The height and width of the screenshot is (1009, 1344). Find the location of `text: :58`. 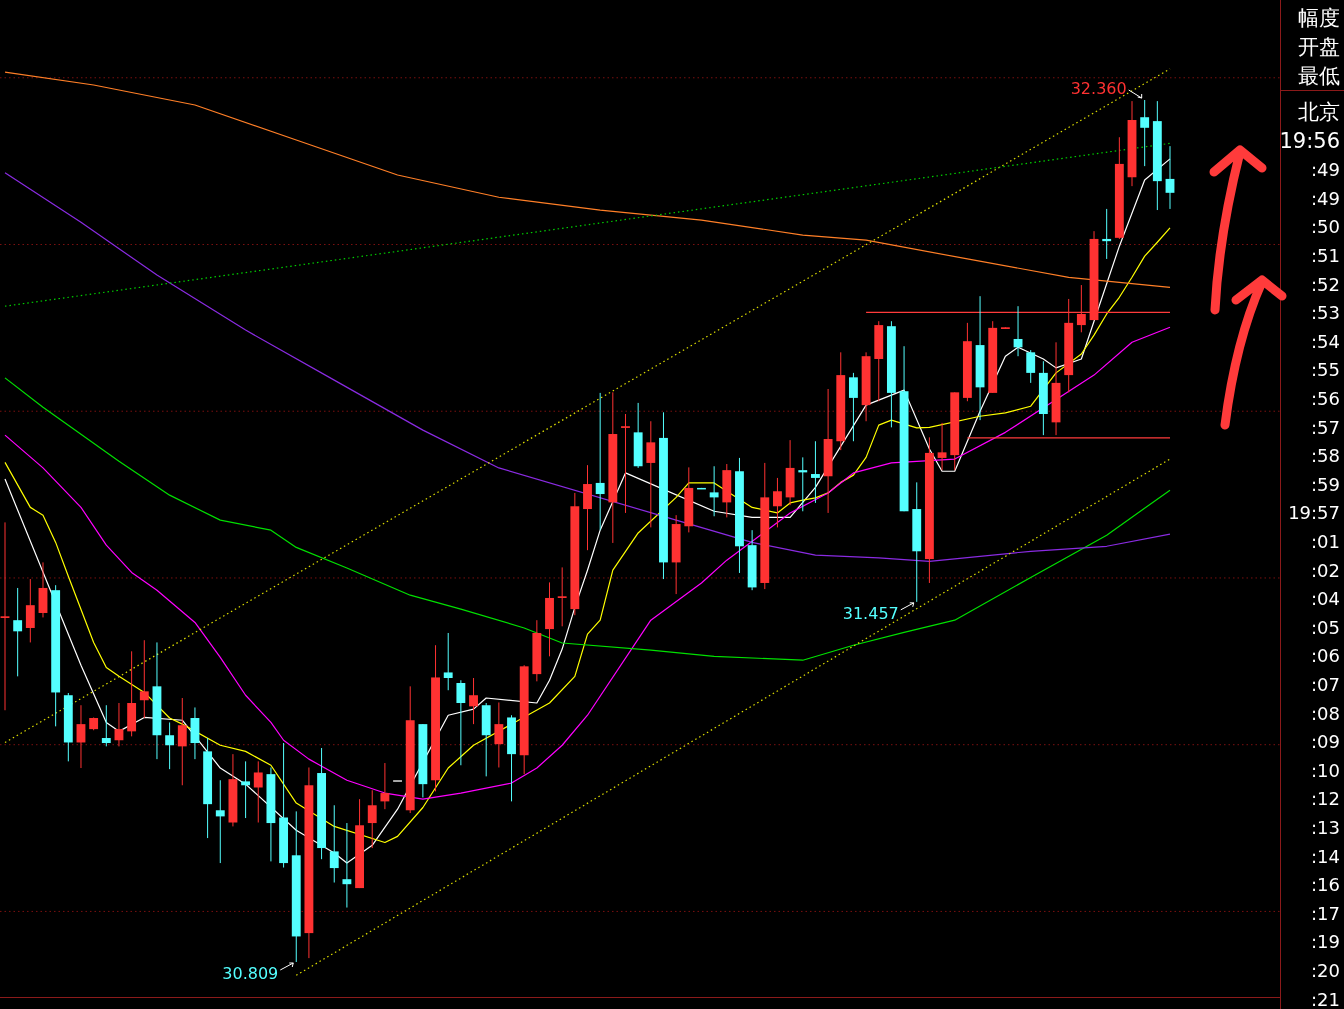

text: :58 is located at coordinates (1325, 456).